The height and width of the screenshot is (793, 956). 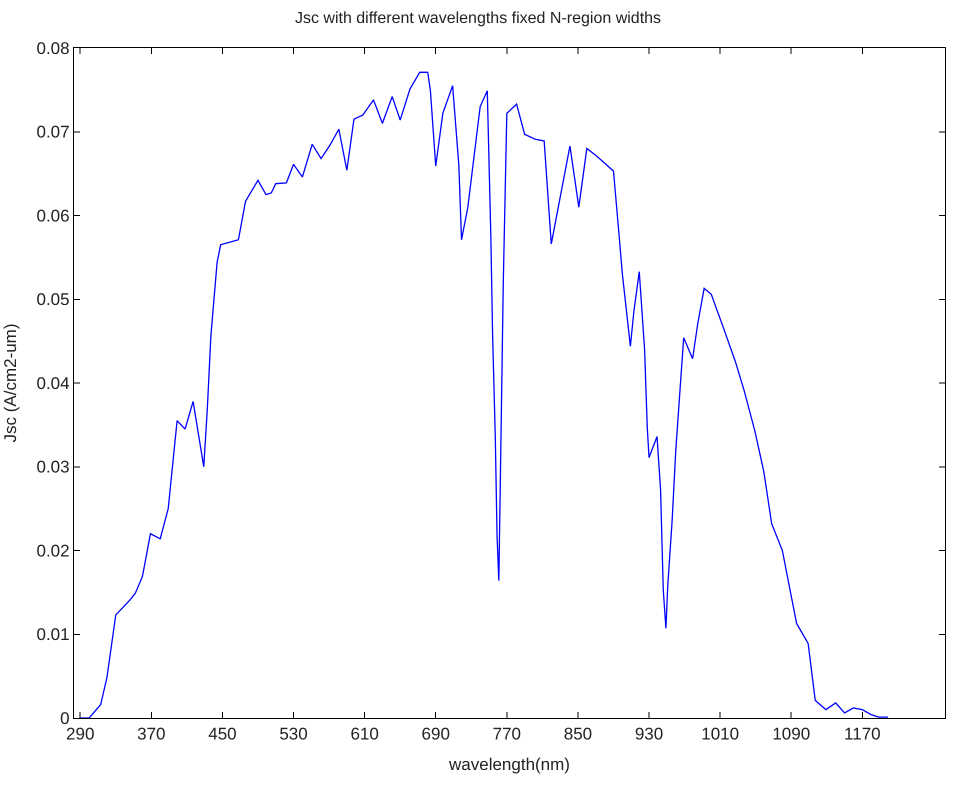 What do you see at coordinates (436, 734) in the screenshot?
I see `x-tick-label: 690` at bounding box center [436, 734].